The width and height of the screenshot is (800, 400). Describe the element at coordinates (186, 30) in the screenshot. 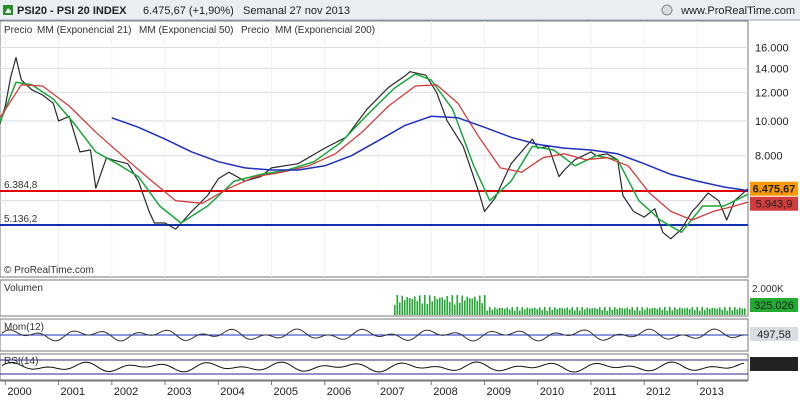

I see `legend-ema50: MM (Exponencial 50)` at that location.